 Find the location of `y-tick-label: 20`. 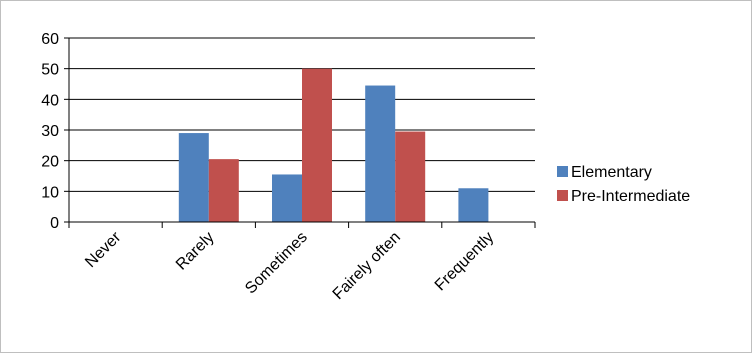

y-tick-label: 20 is located at coordinates (50, 162).